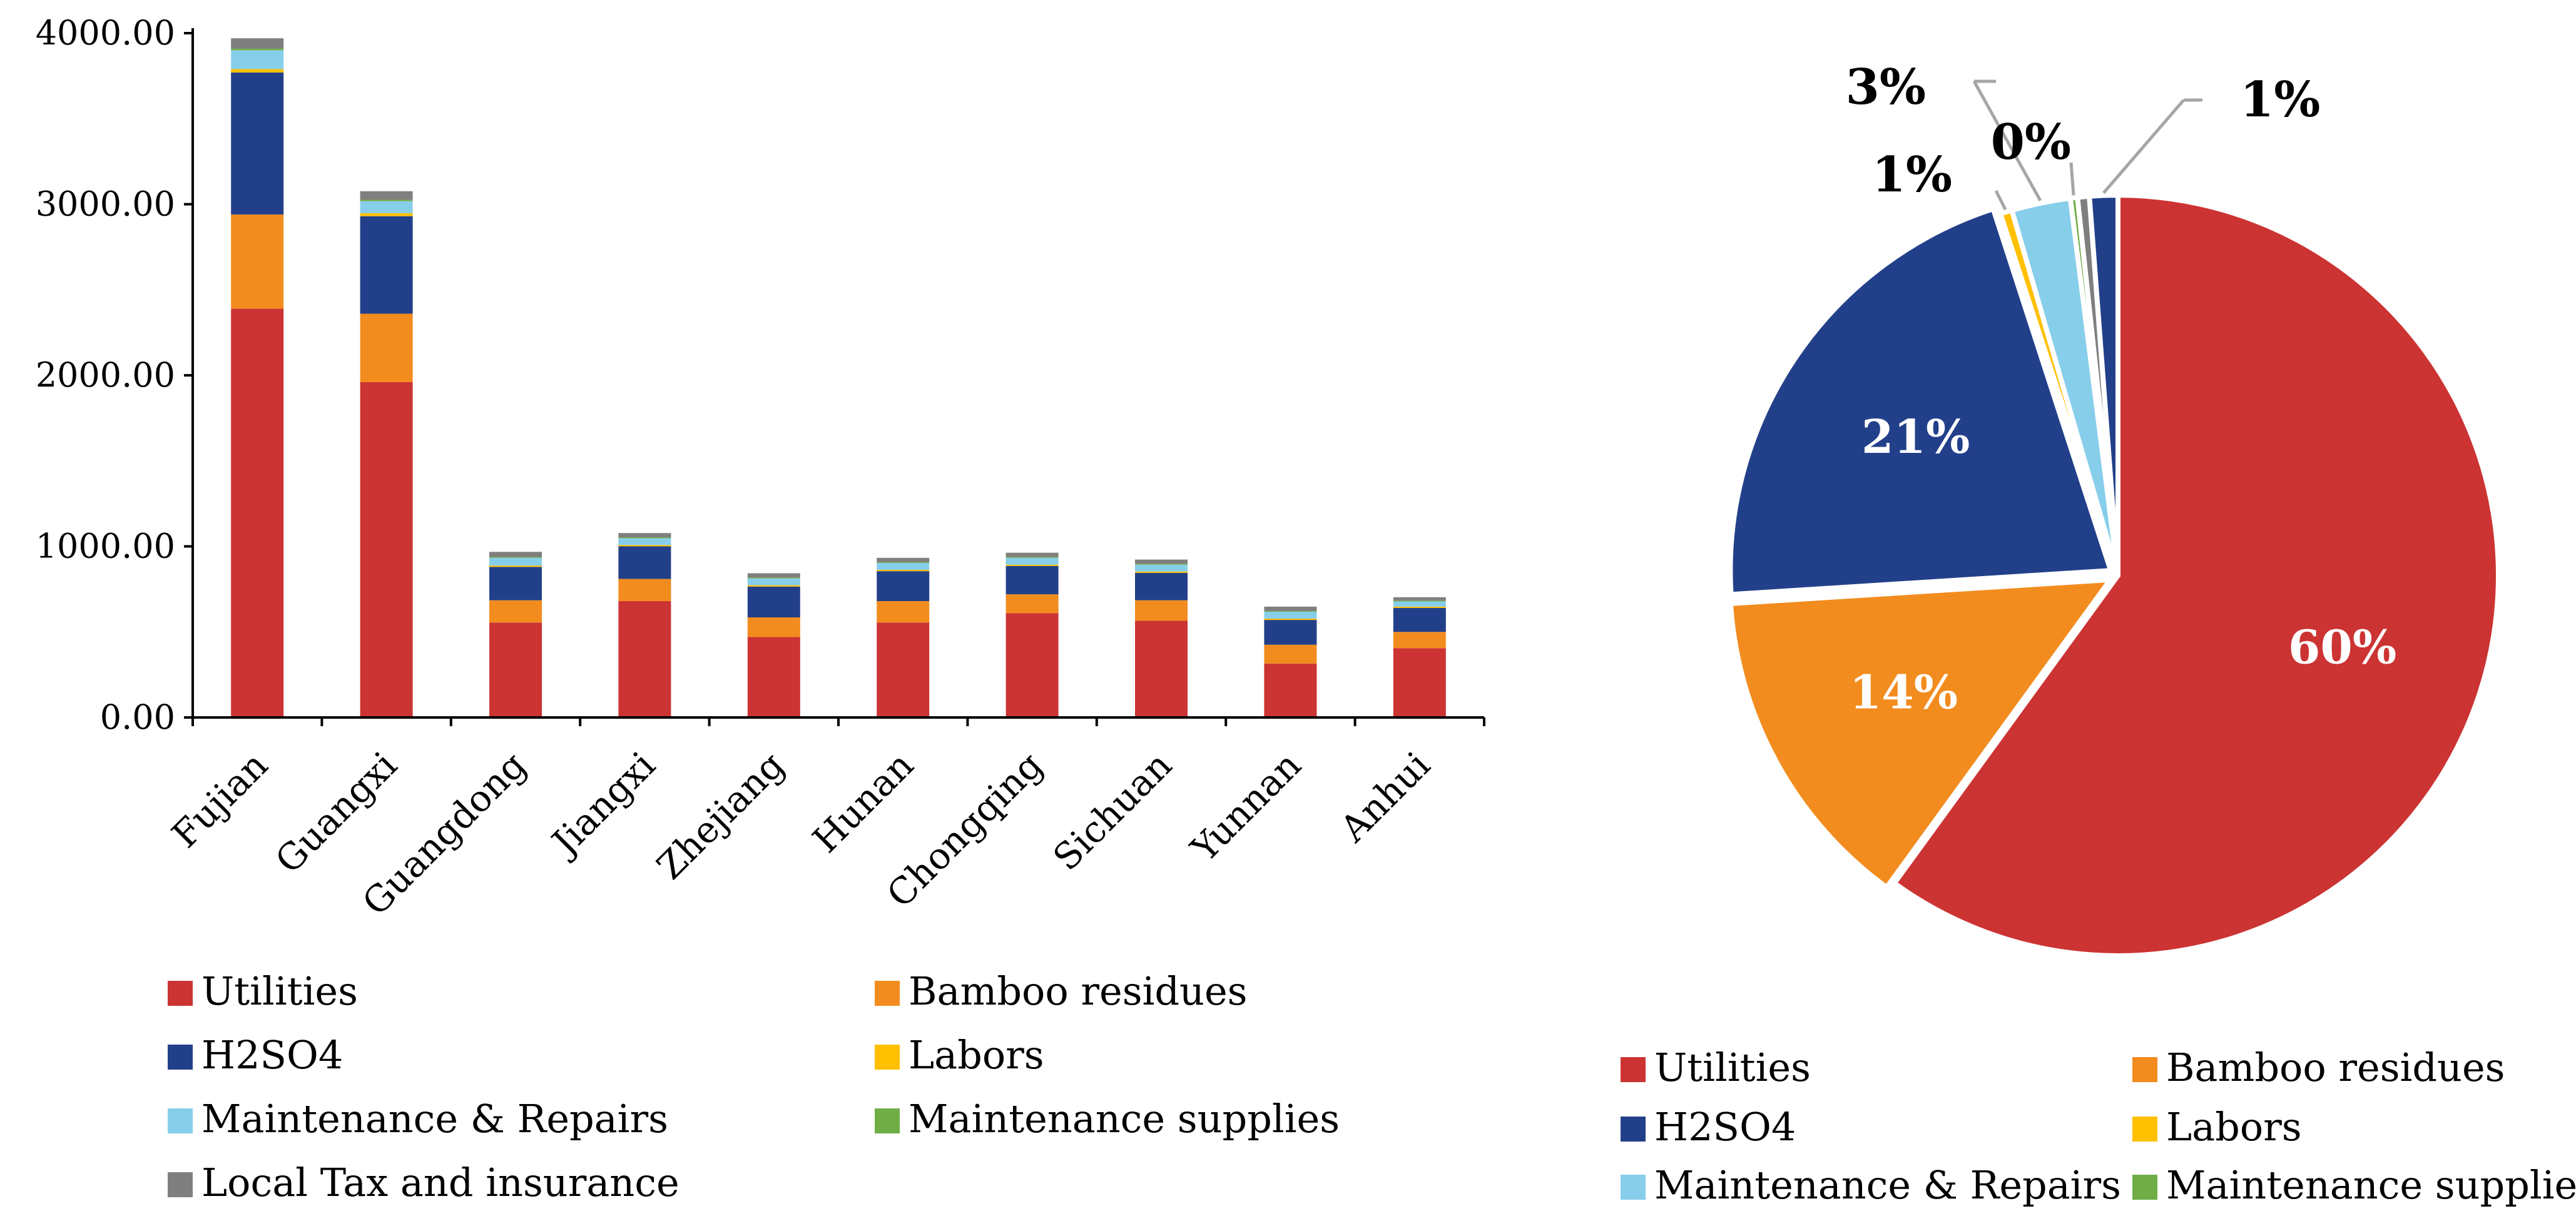 The height and width of the screenshot is (1226, 2576). What do you see at coordinates (1161, 669) in the screenshot?
I see `bar-segment-sichuan-utilities` at bounding box center [1161, 669].